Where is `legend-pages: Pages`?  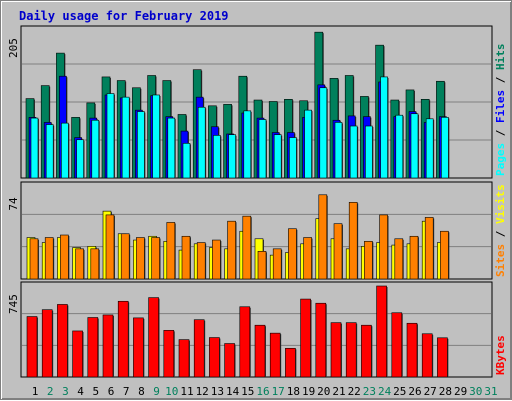
legend-pages: Pages is located at coordinates (500, 159).